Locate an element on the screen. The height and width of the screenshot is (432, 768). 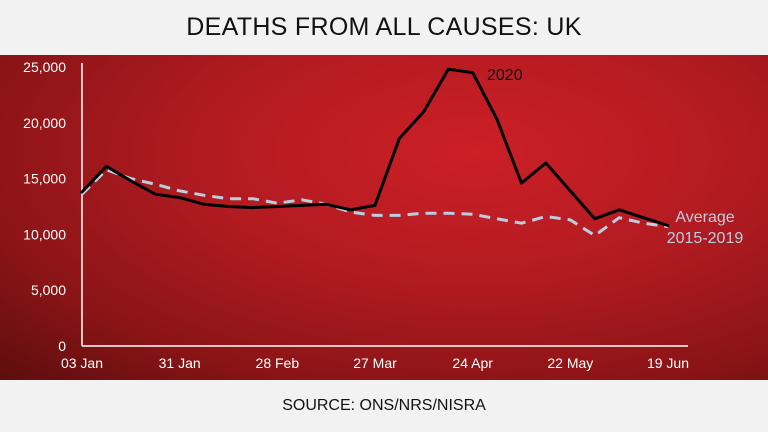
x-tick-label: 31 Jan is located at coordinates (180, 363).